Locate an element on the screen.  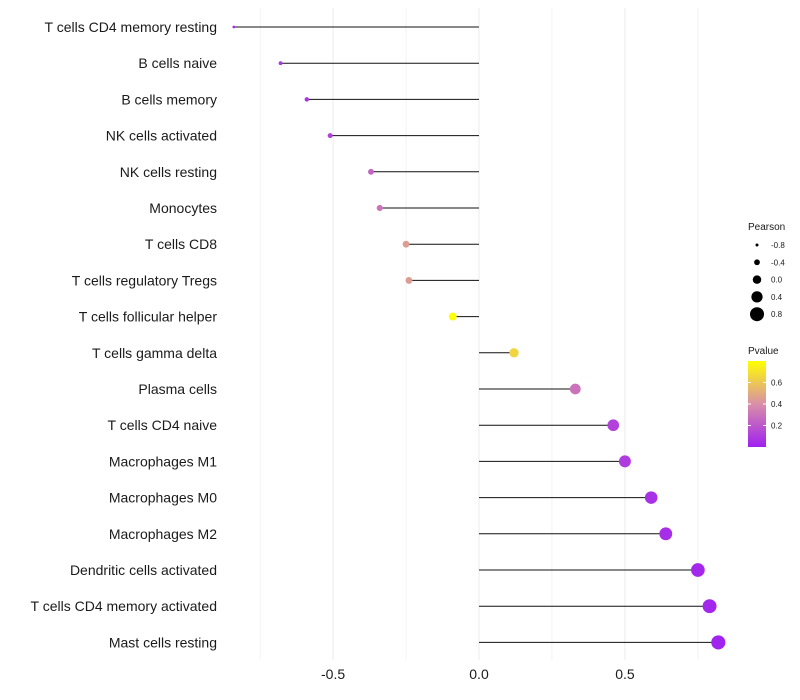
category-label: T cells follicular helper is located at coordinates (148, 317).